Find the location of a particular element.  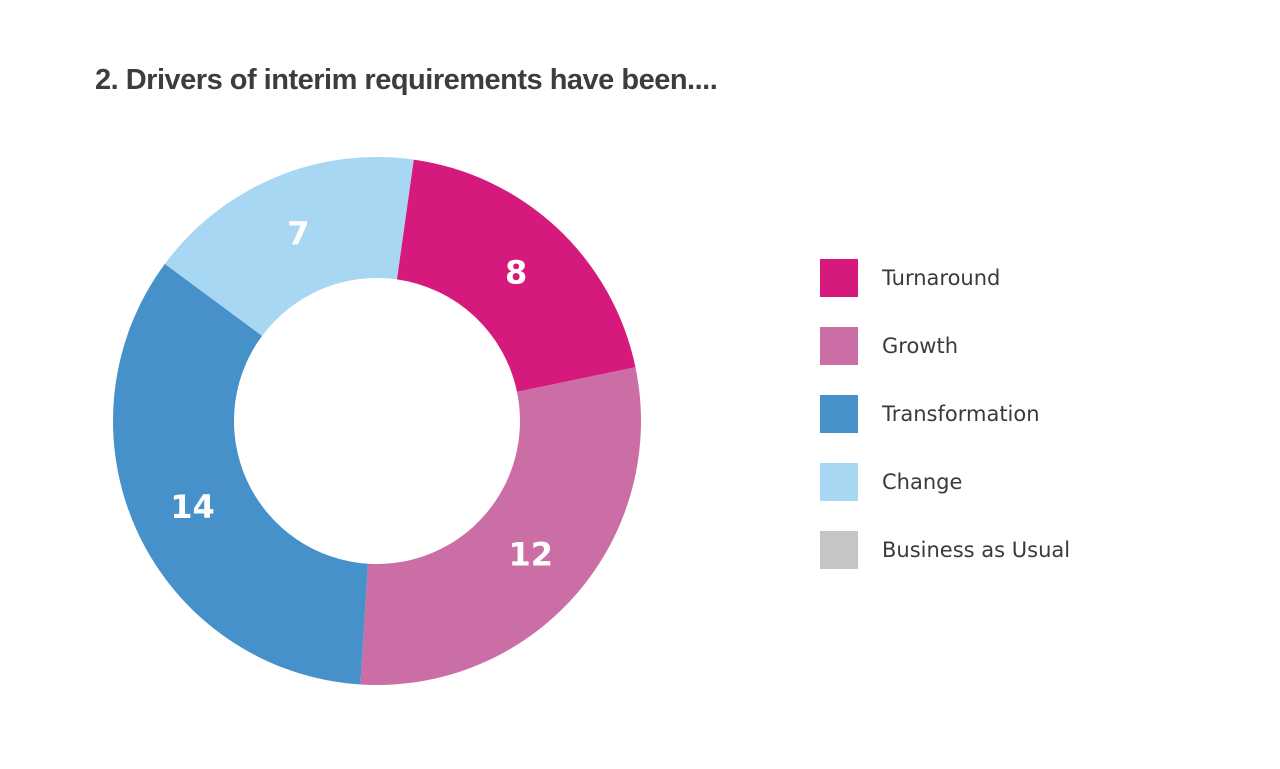

legend-item-turnaround: Turnaround is located at coordinates (945, 278).